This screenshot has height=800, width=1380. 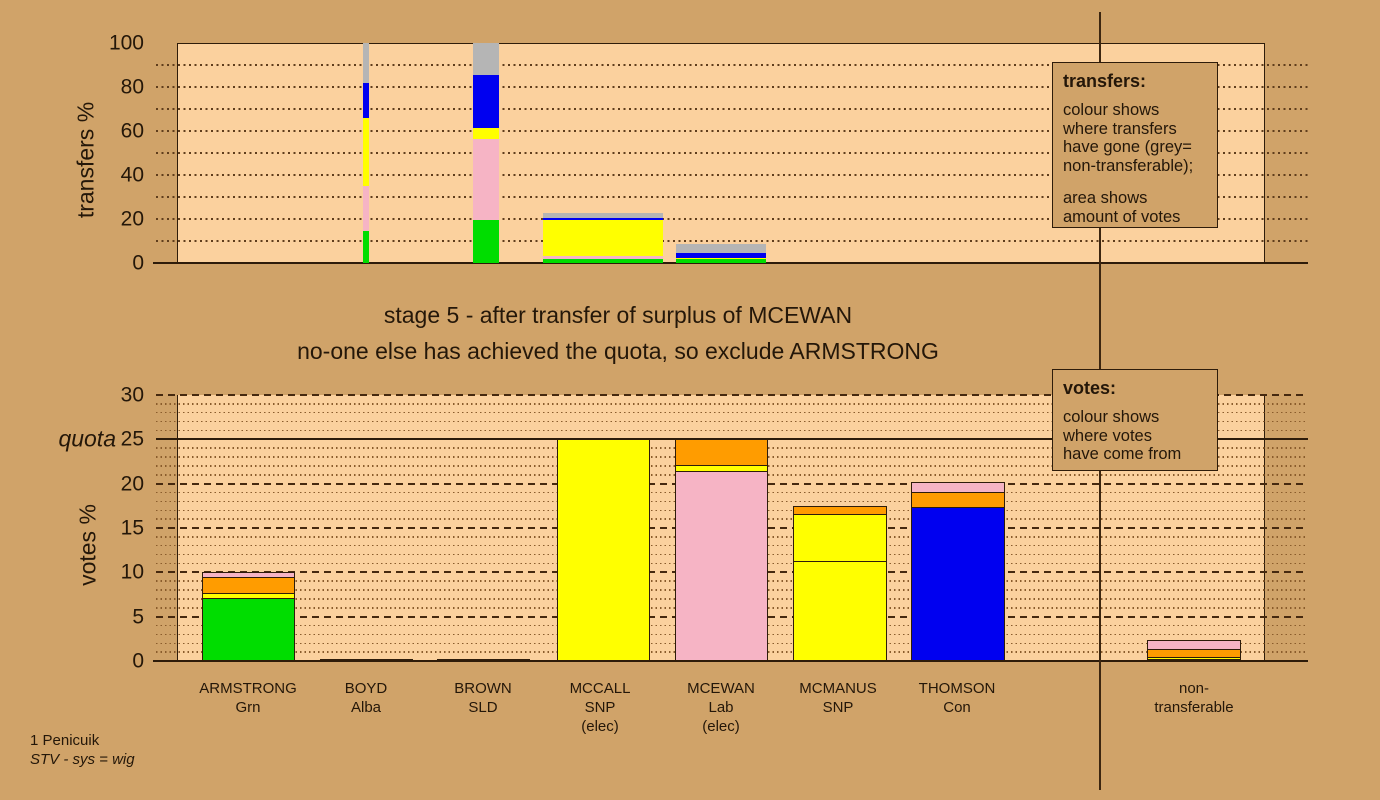 I want to click on category-label-mcewan: MCEWAN Lab (elec), so click(x=721, y=707).